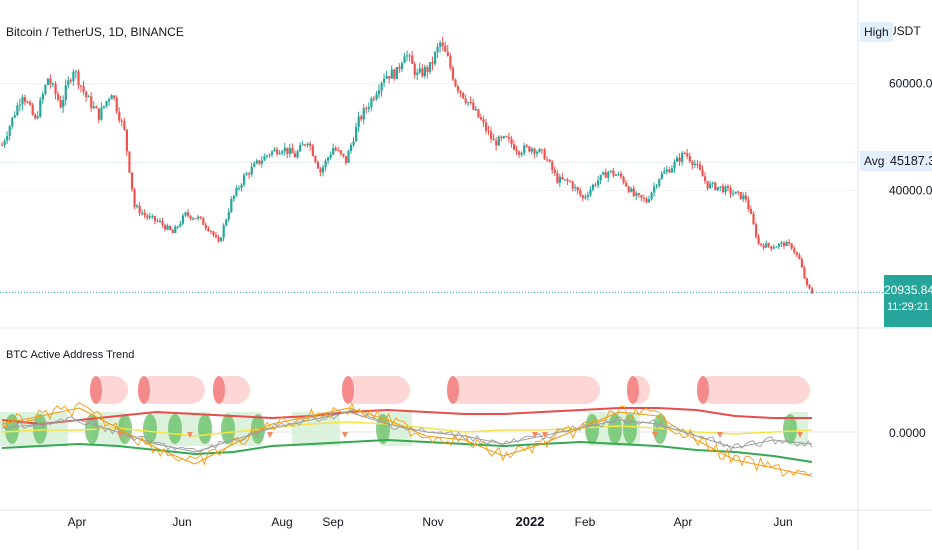  I want to click on time-tick-label: Sep, so click(333, 522).